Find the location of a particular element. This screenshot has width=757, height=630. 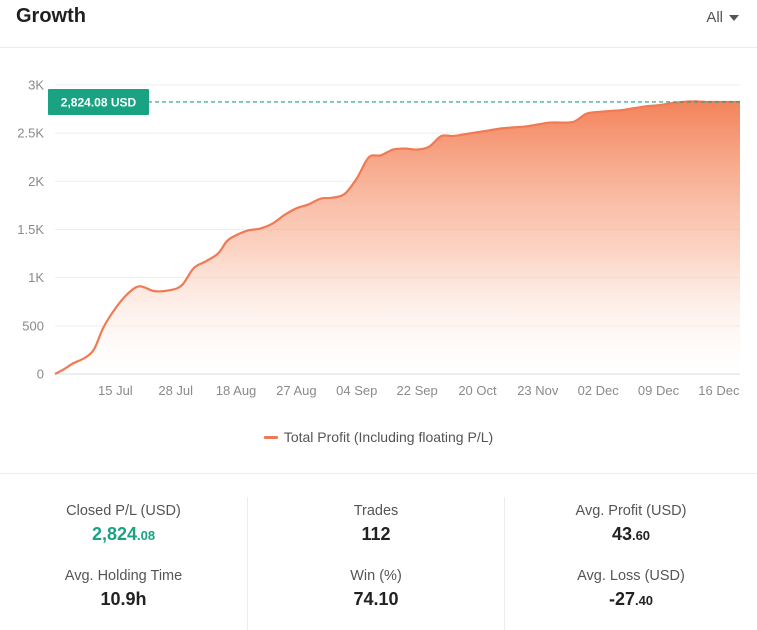

stat-value-int: 2,824 is located at coordinates (114, 534).